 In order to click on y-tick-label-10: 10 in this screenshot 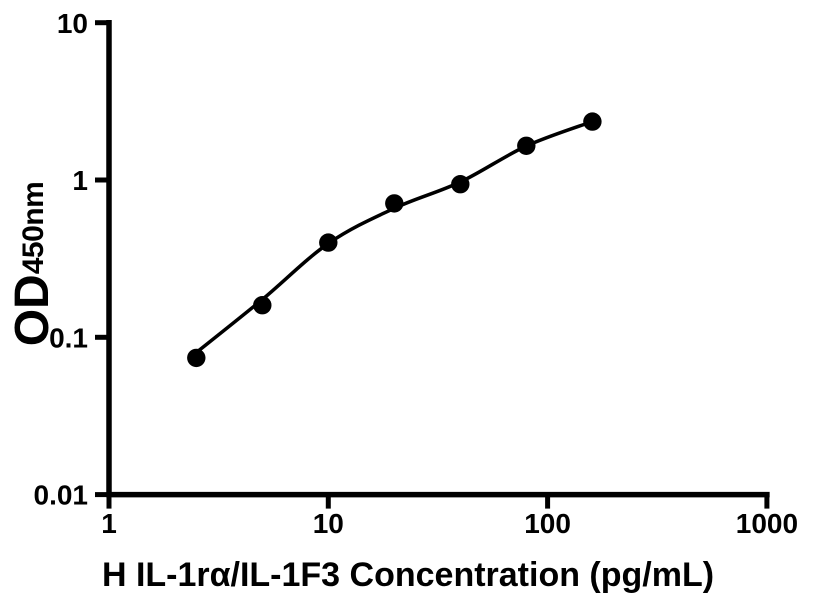, I will do `click(72, 23)`.